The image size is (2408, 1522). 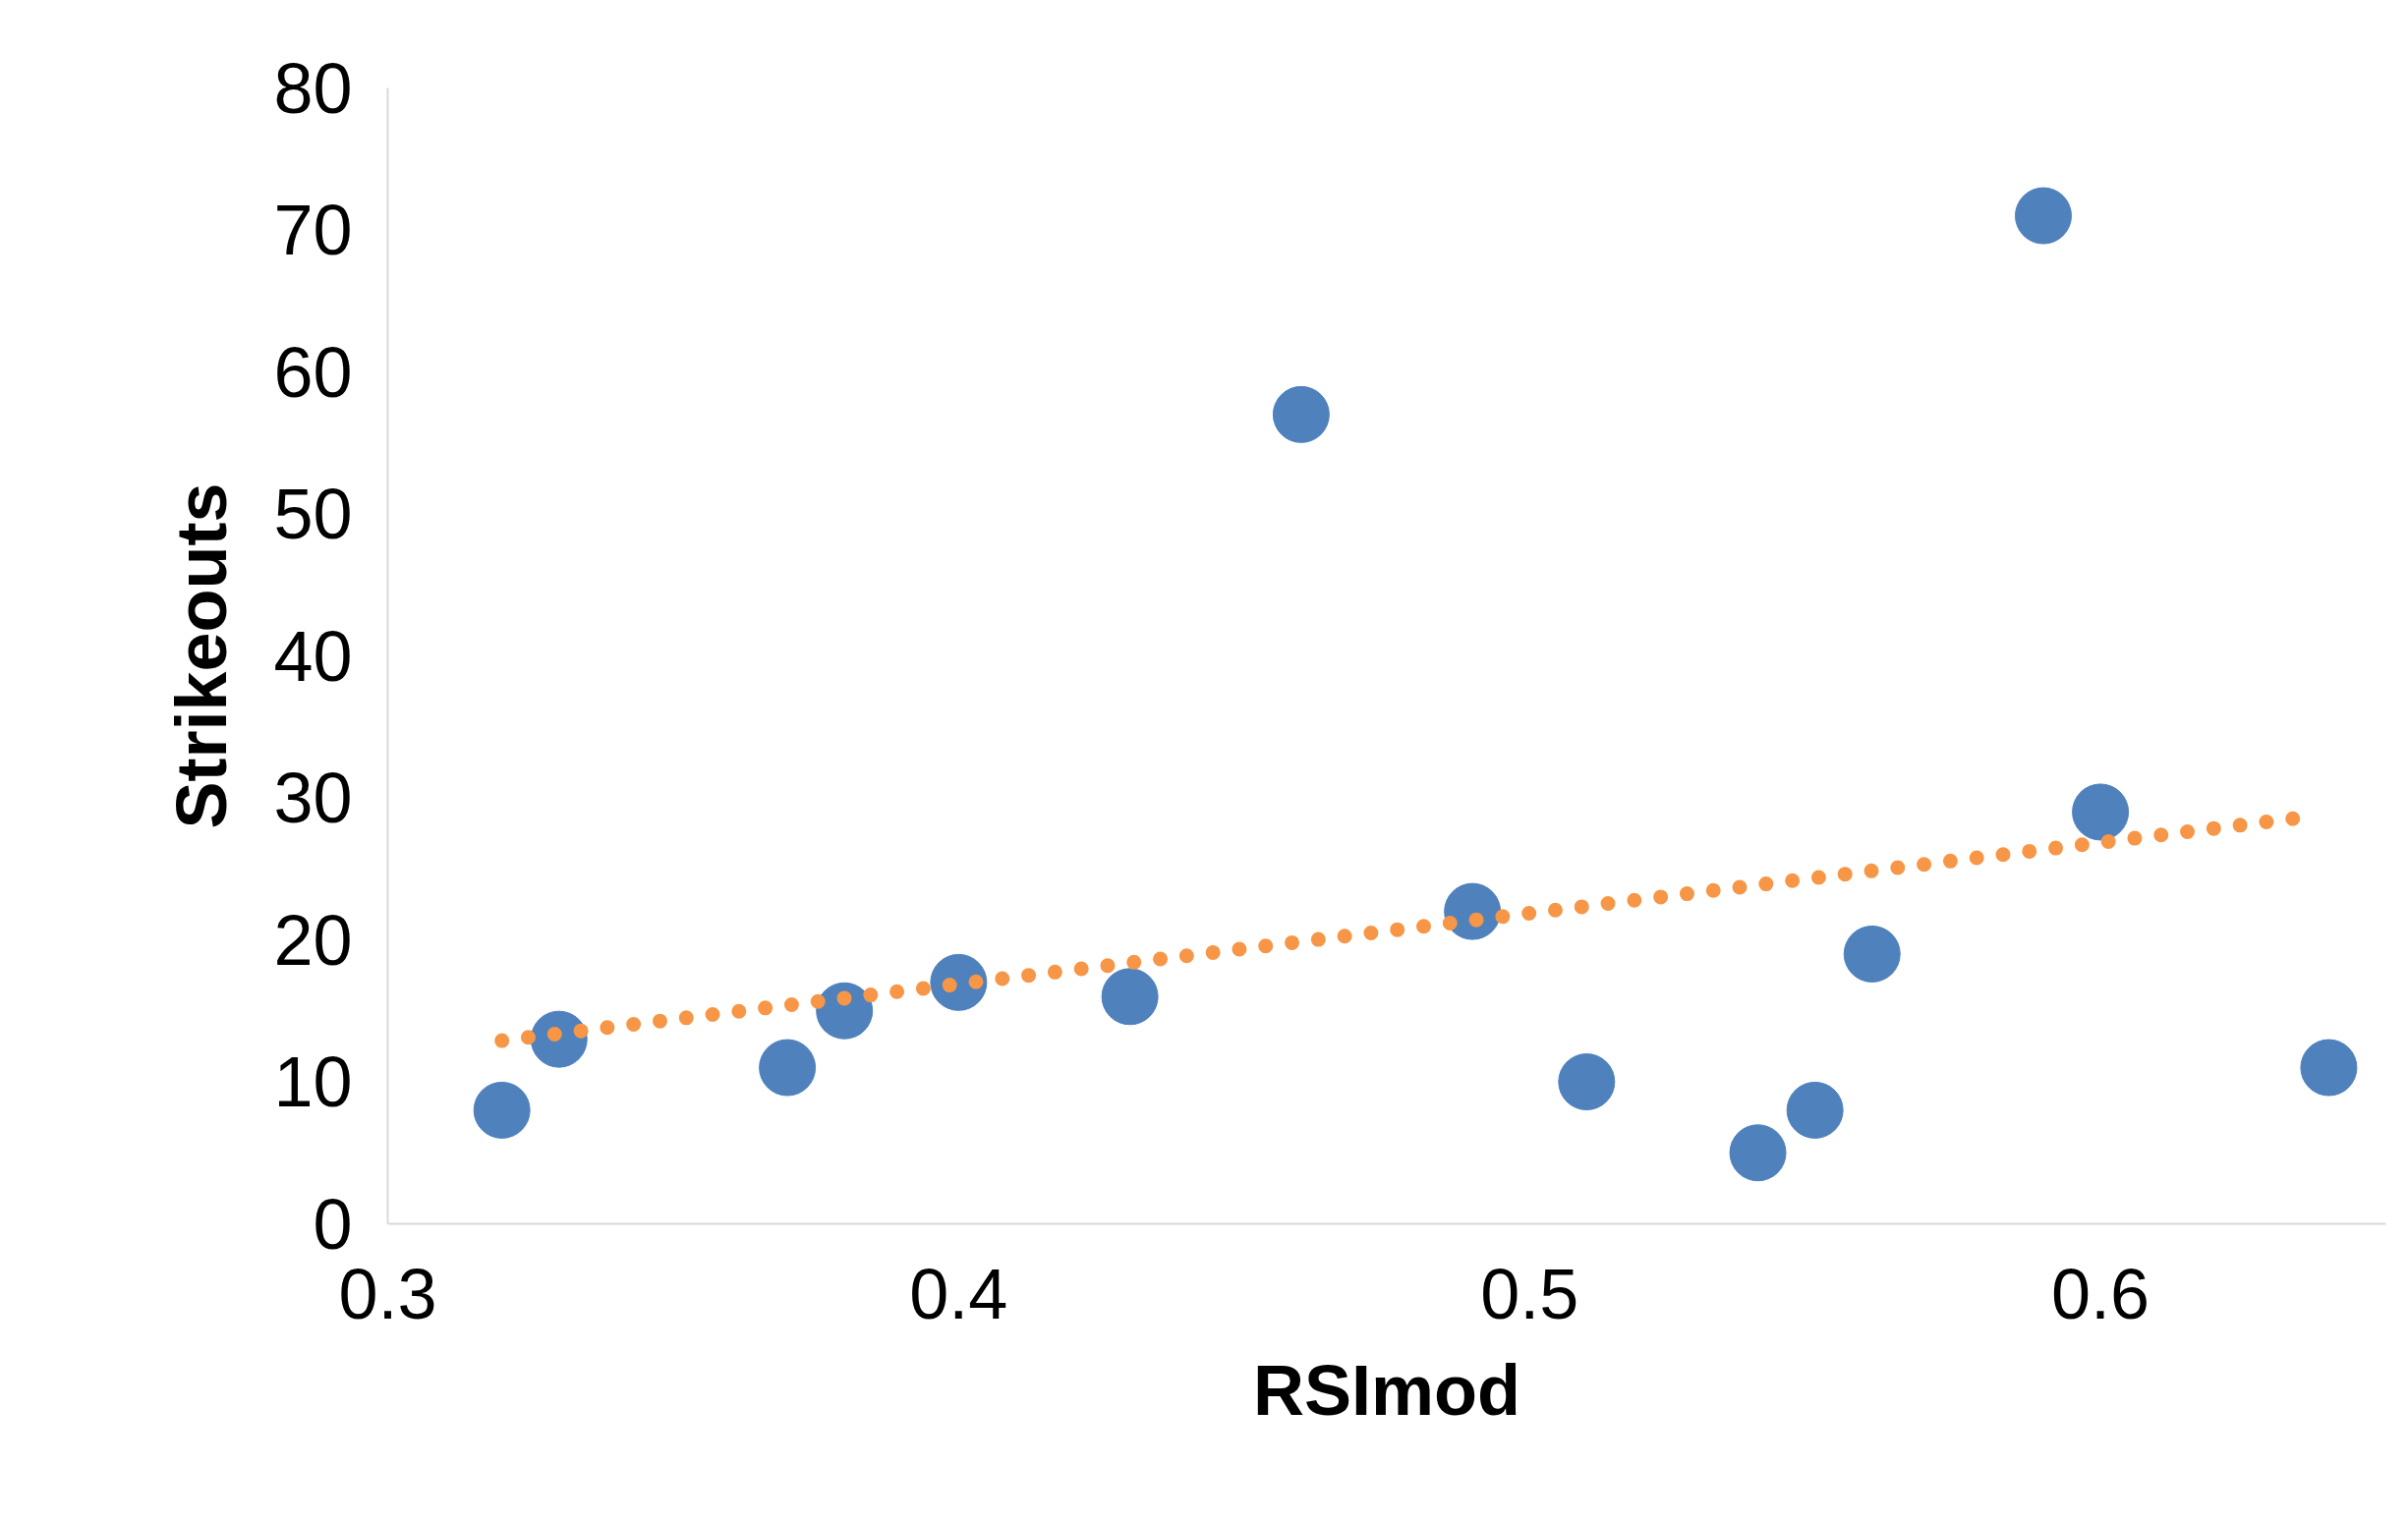 What do you see at coordinates (313, 798) in the screenshot?
I see `y-tick-label: 30` at bounding box center [313, 798].